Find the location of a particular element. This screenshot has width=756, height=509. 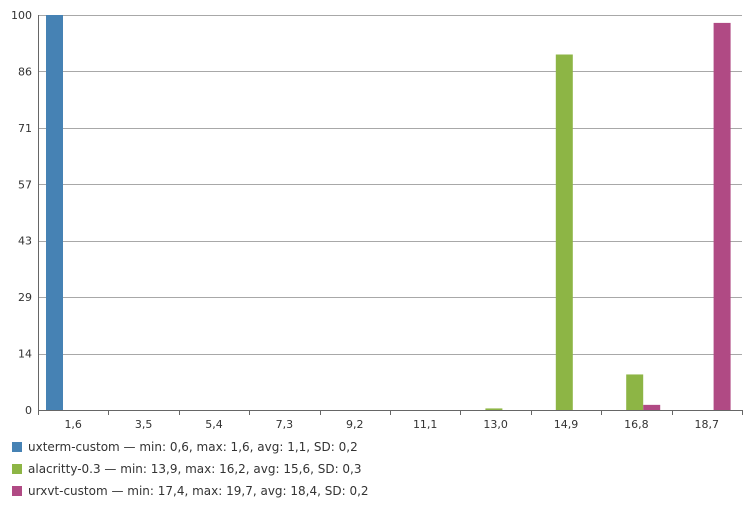

x-tick-label: 18,7 is located at coordinates (707, 424).